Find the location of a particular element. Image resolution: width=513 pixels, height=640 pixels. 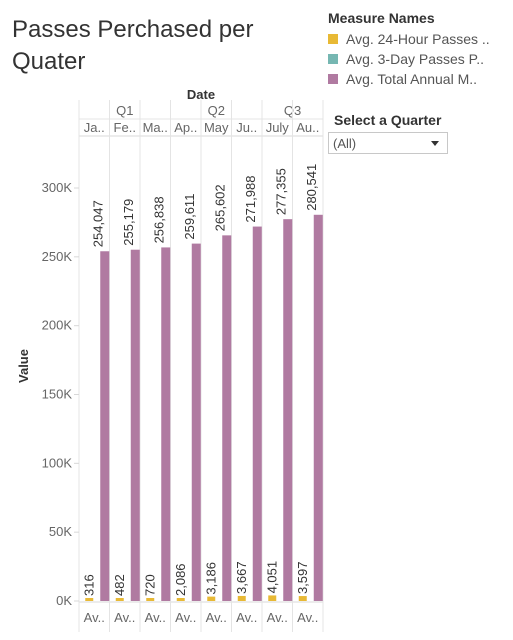

month-label: May is located at coordinates (216, 127).